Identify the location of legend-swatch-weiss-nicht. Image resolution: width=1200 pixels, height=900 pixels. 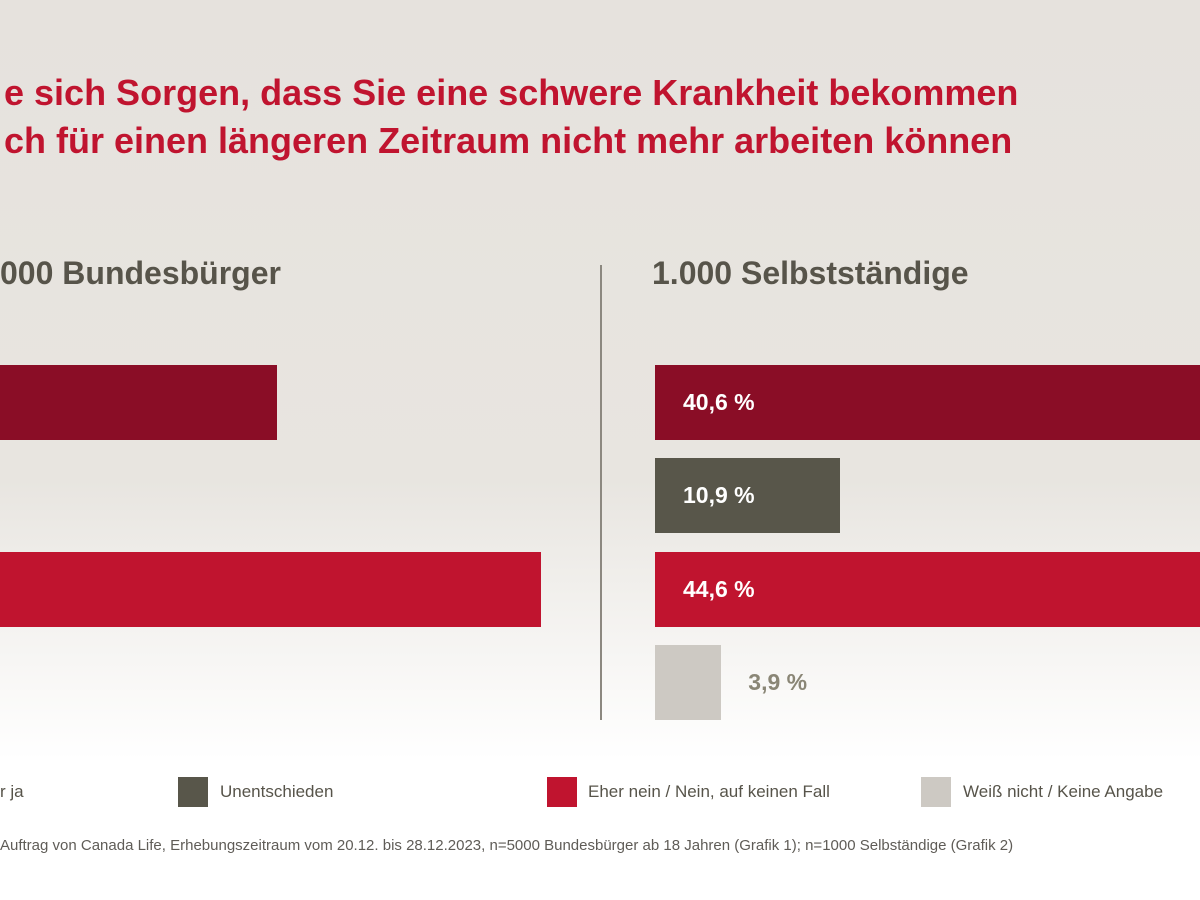
(936, 792).